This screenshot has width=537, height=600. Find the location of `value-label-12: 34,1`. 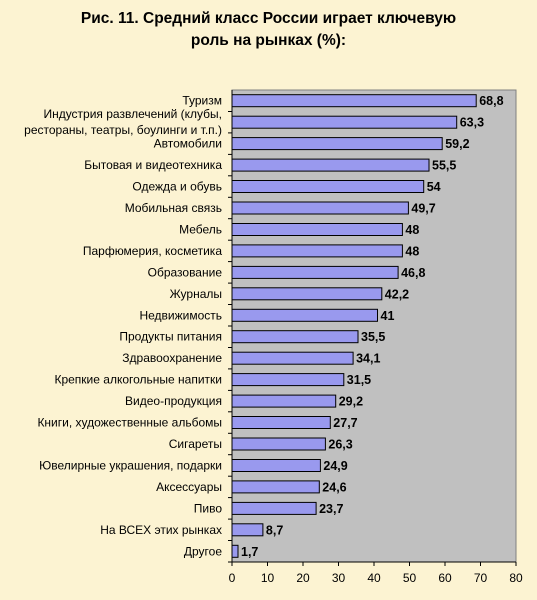

value-label-12: 34,1 is located at coordinates (368, 359).